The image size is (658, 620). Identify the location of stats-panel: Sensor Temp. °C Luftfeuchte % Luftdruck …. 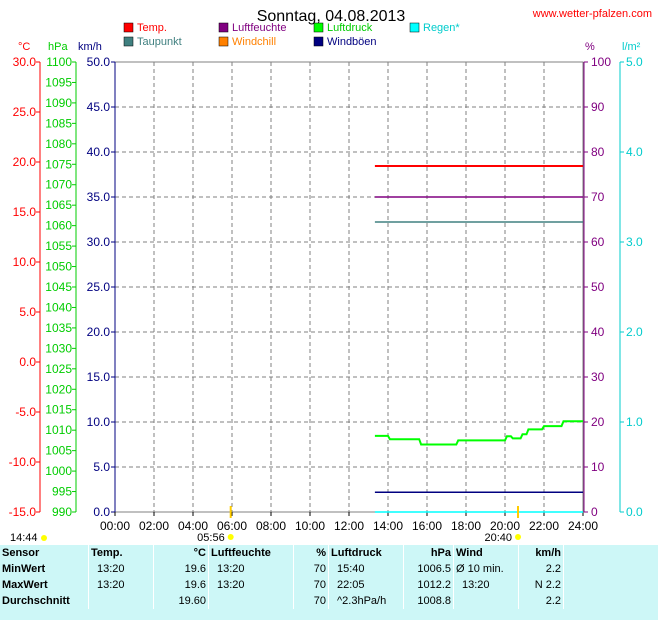
(329, 582).